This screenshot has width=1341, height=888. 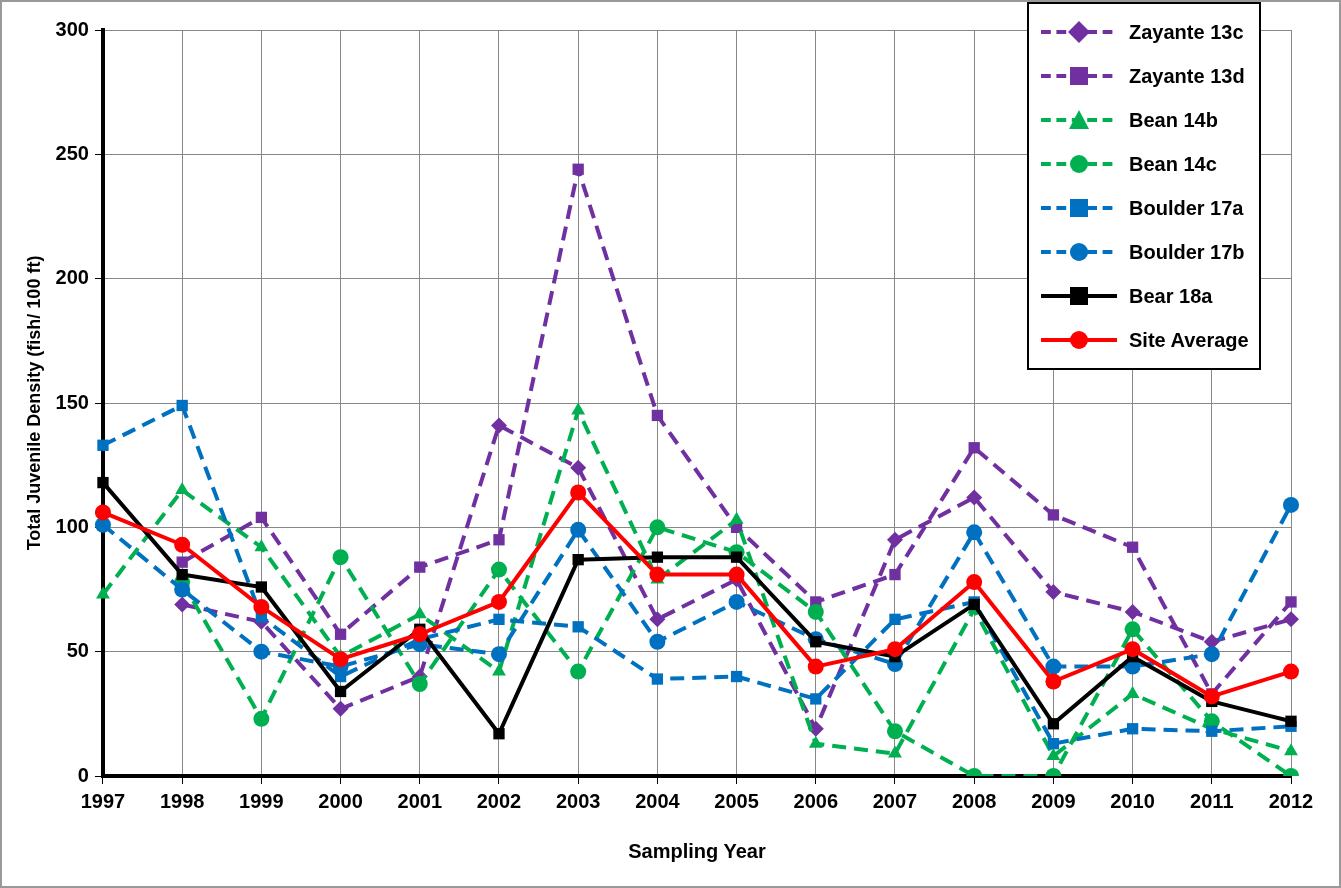 I want to click on x-tick-label: 2006, so click(x=816, y=800).